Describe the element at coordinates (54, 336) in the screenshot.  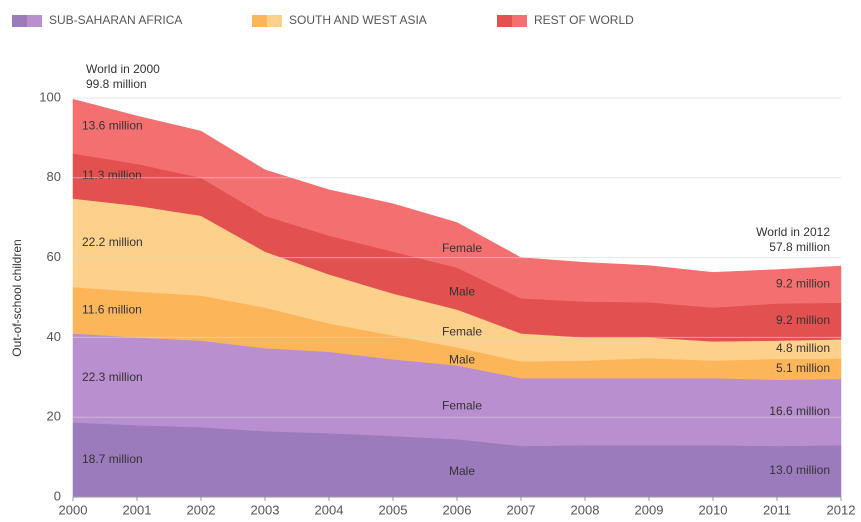
I see `y-tick-label: 40` at that location.